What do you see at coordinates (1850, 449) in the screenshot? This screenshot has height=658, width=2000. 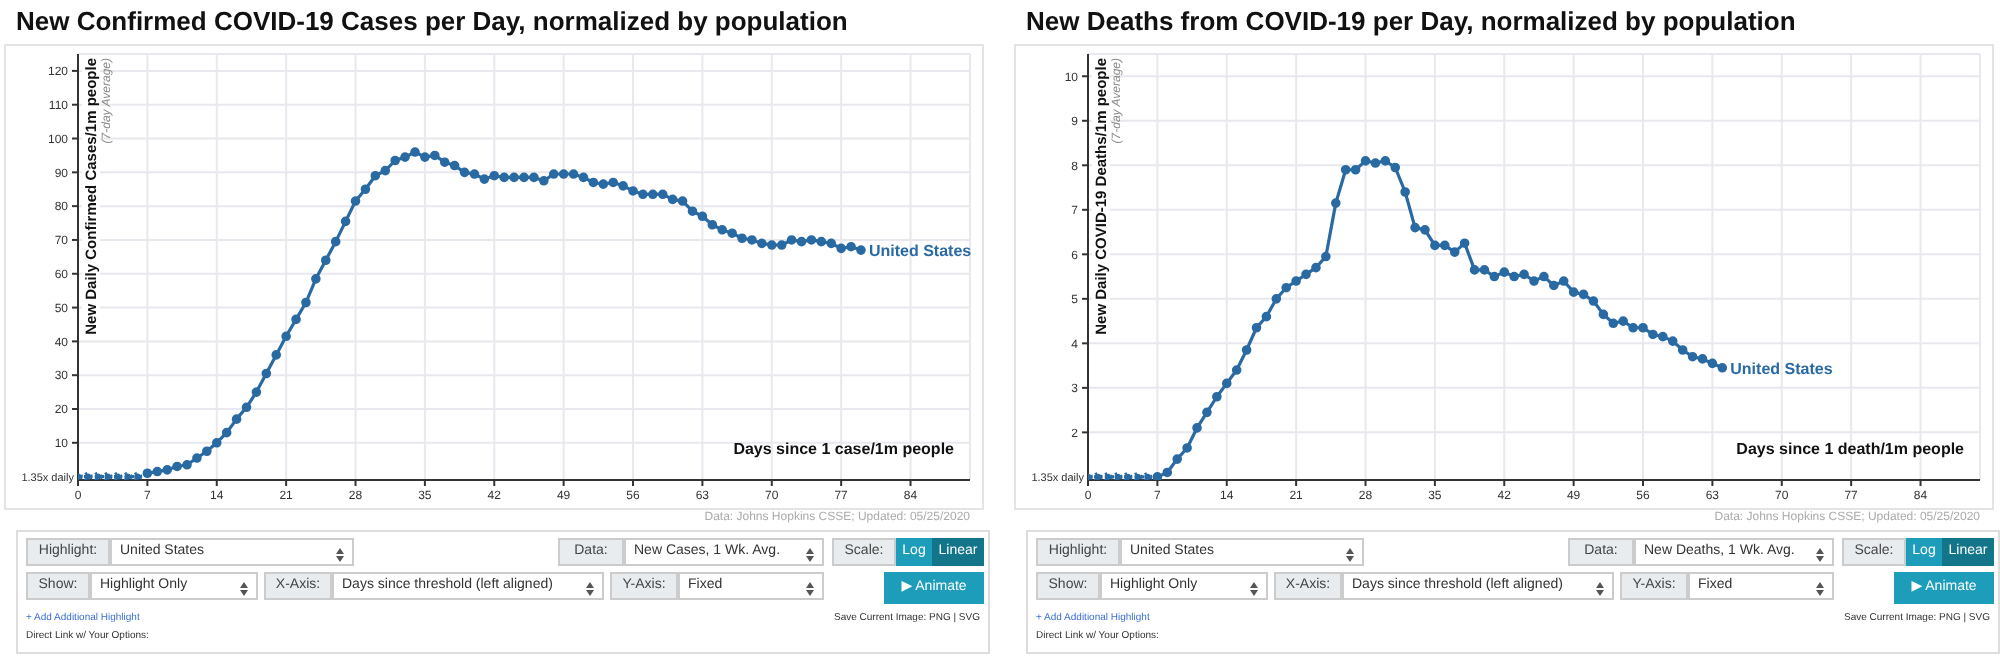 I see `x-axis-title: Days since 1 death/1m people` at bounding box center [1850, 449].